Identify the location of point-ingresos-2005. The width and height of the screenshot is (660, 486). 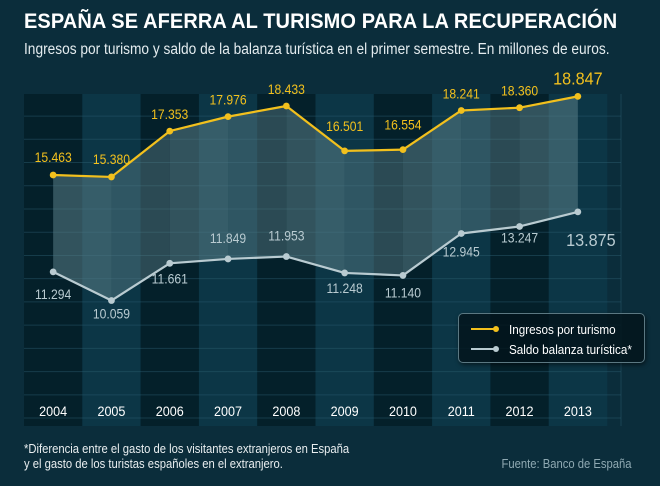
(111, 177).